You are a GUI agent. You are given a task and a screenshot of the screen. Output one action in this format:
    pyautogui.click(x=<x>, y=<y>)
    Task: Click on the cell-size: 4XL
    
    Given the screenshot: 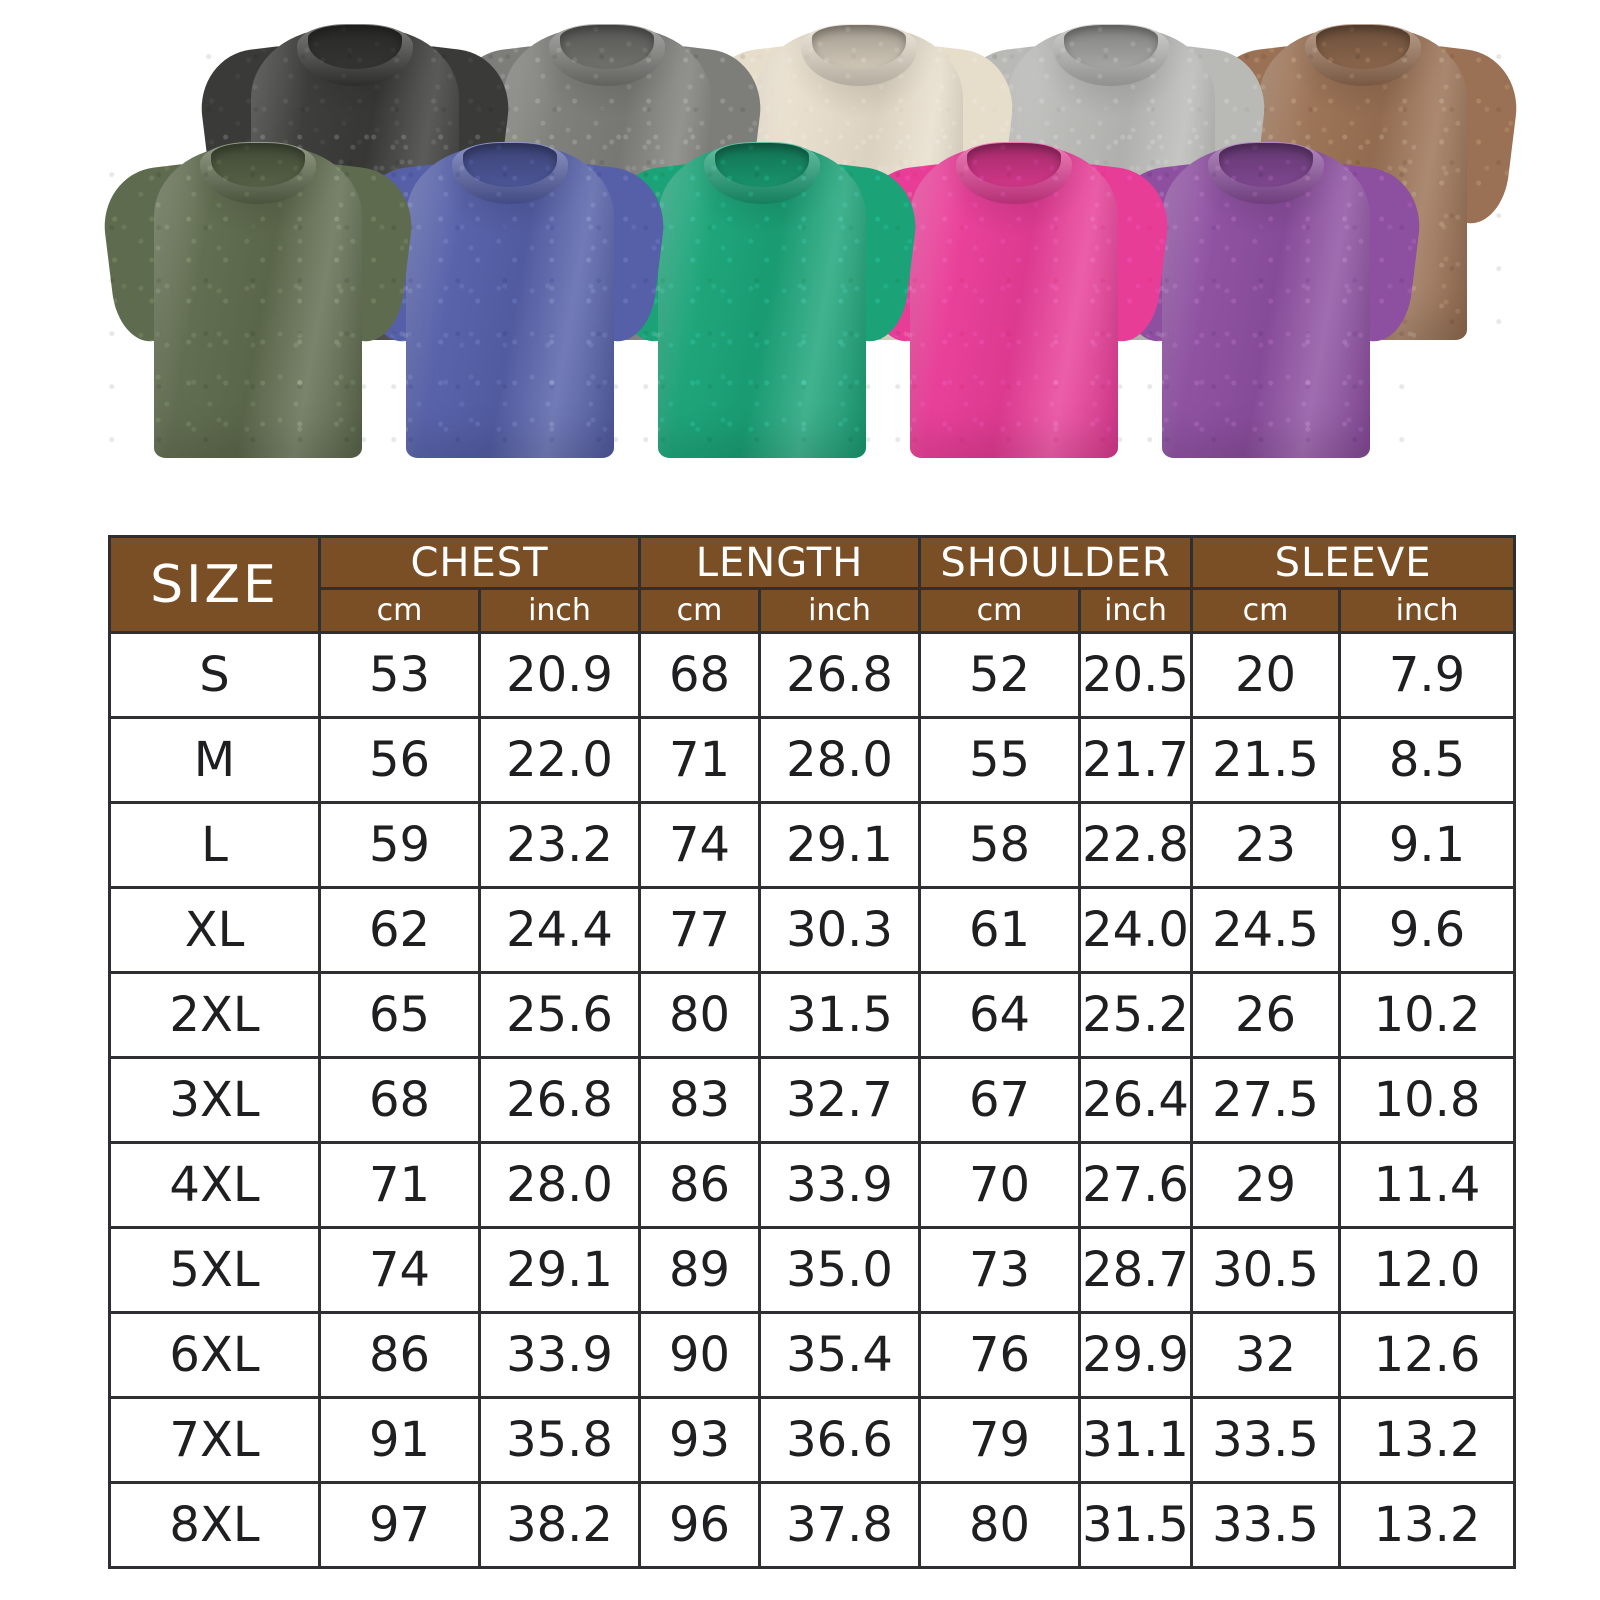 What is the action you would take?
    pyautogui.click(x=214, y=1185)
    